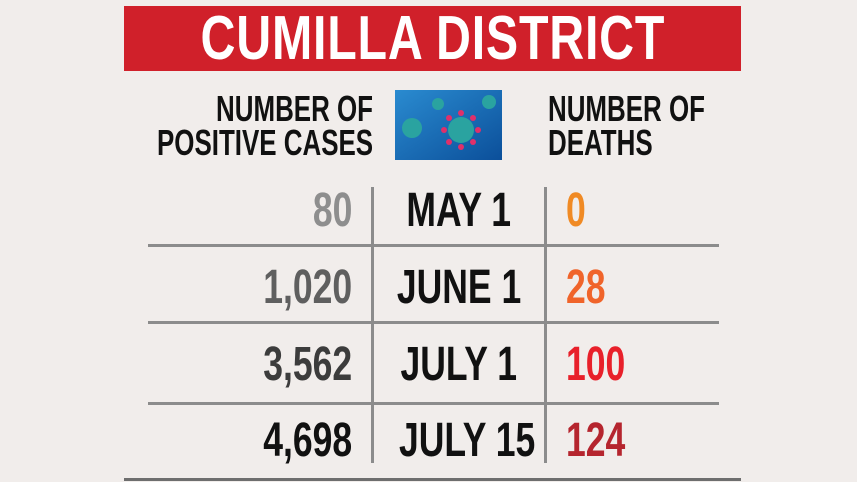 The image size is (857, 482). What do you see at coordinates (576, 210) in the screenshot?
I see `deaths-value-text: 0` at bounding box center [576, 210].